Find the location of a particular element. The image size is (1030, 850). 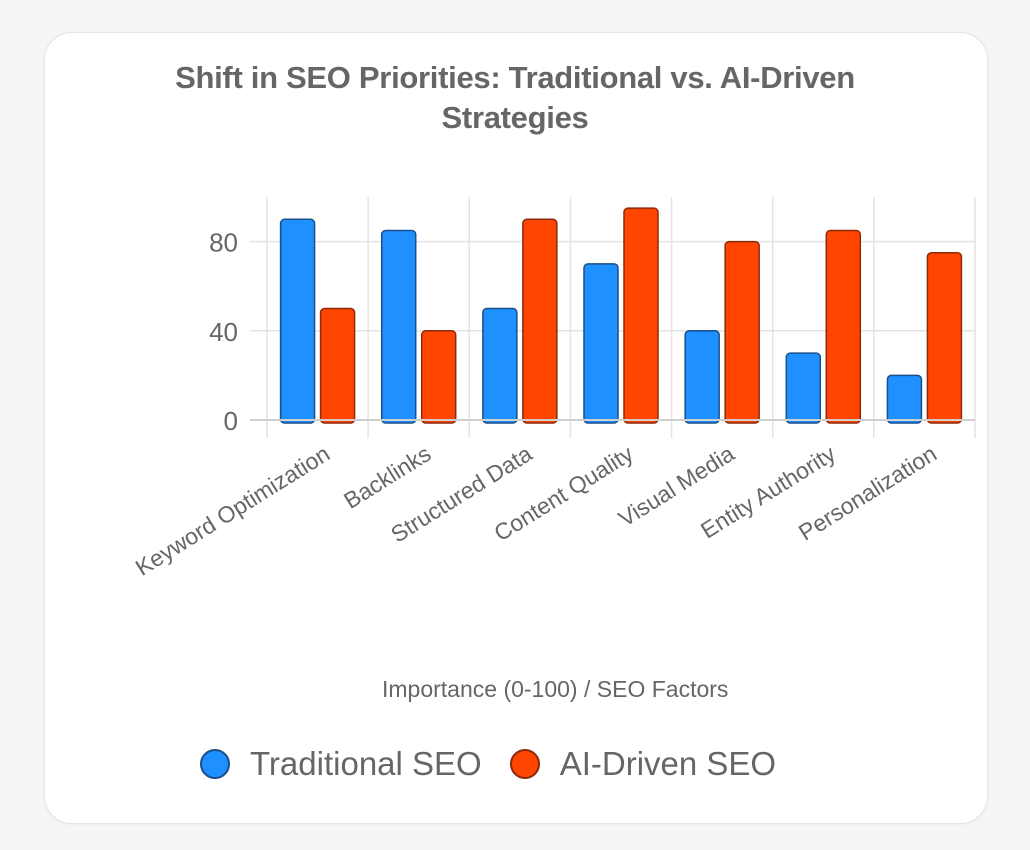

legend-label: Traditional SEO is located at coordinates (366, 763).